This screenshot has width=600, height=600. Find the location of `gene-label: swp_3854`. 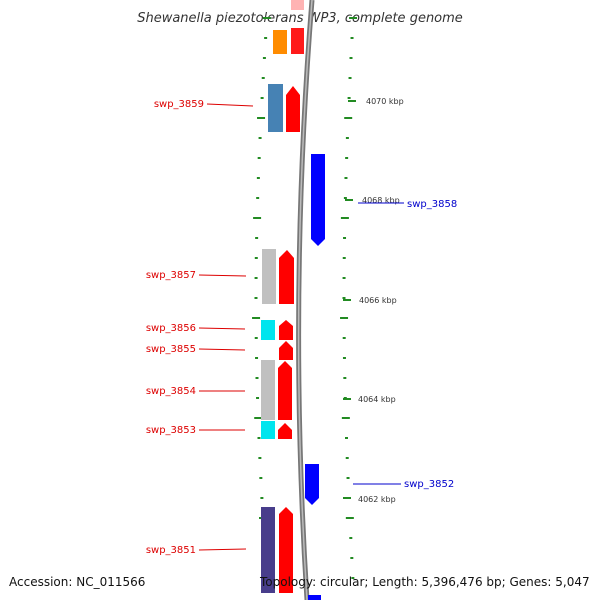

gene-label: swp_3854 is located at coordinates (171, 391).